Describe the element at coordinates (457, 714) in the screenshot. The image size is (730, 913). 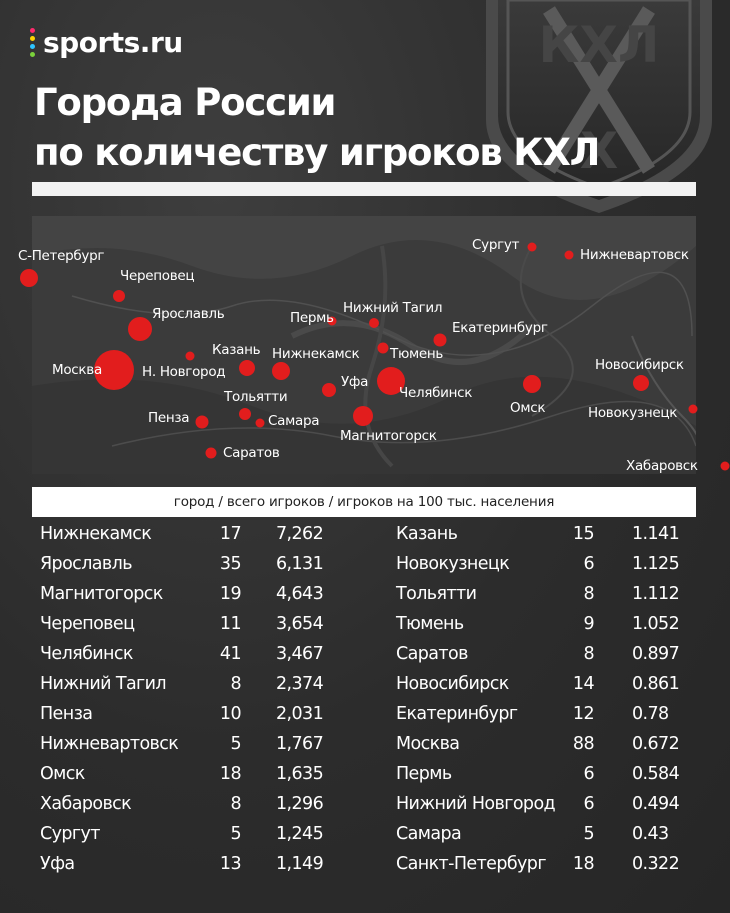
I see `cell-city: Екатеринбург` at that location.